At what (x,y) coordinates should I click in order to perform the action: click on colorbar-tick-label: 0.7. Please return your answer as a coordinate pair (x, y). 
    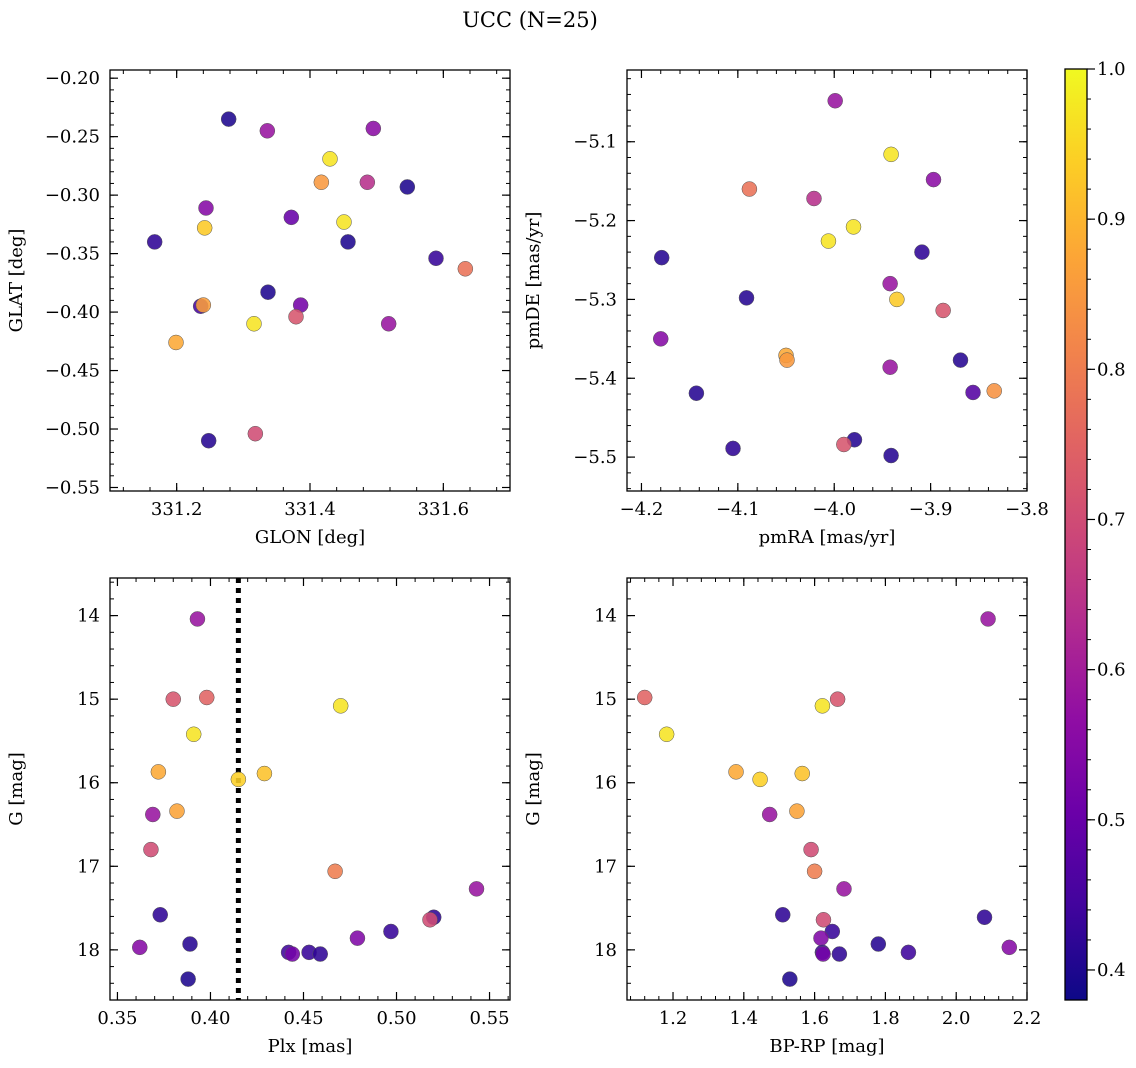
    Looking at the image, I should click on (1111, 519).